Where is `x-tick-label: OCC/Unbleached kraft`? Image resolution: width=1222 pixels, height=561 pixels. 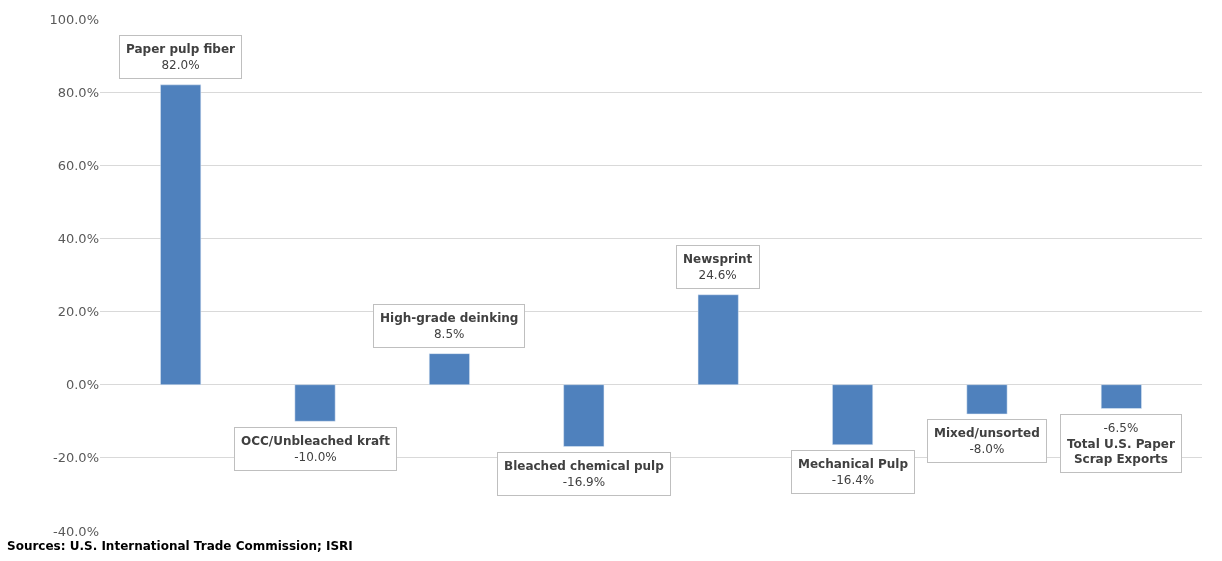
x-tick-label: OCC/Unbleached kraft is located at coordinates (316, 441).